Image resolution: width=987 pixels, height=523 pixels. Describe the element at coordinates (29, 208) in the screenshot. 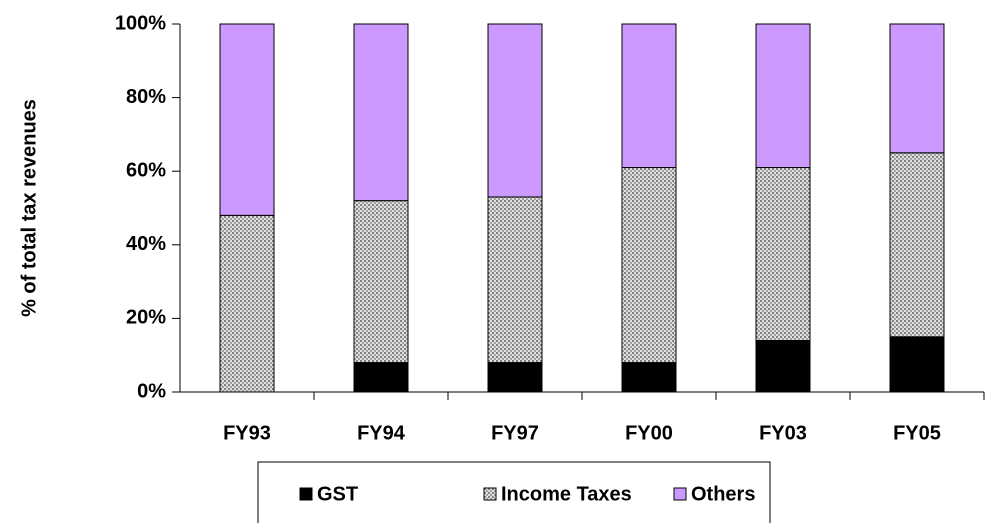

I see `y-axis-label: % of total tax revenues` at that location.